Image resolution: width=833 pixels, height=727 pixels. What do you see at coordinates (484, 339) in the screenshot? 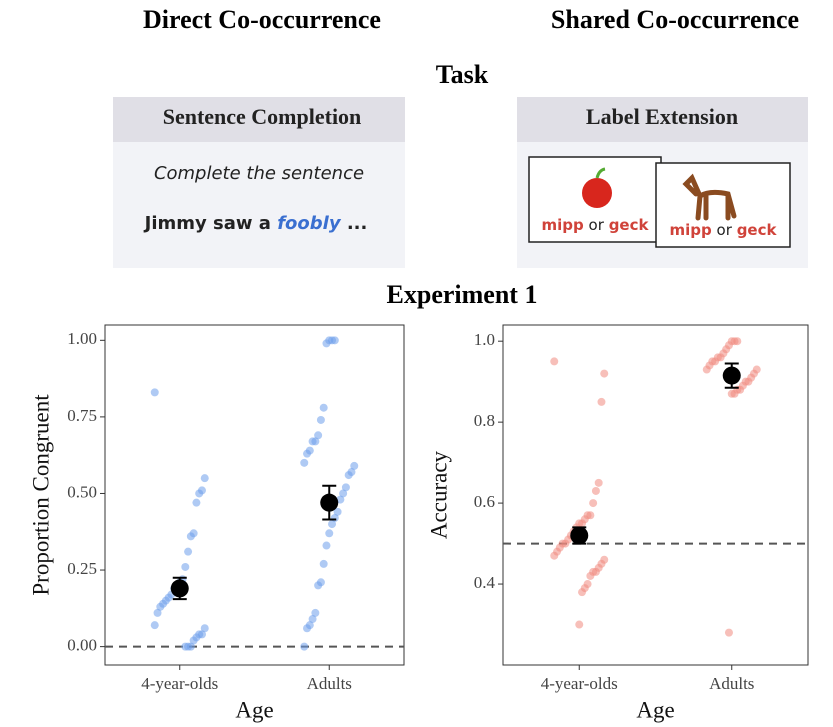
I see `y-tick-label: 1.0` at bounding box center [484, 339].